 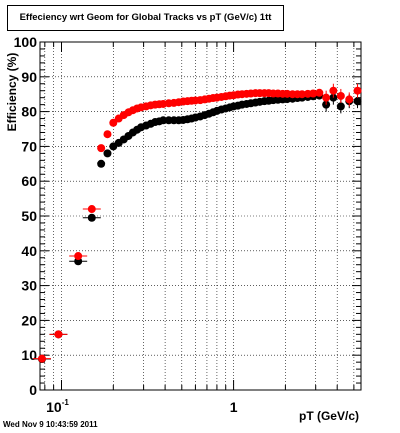 I want to click on timestamp: Wed Nov 9 10:43:59 2011, so click(x=50, y=424).